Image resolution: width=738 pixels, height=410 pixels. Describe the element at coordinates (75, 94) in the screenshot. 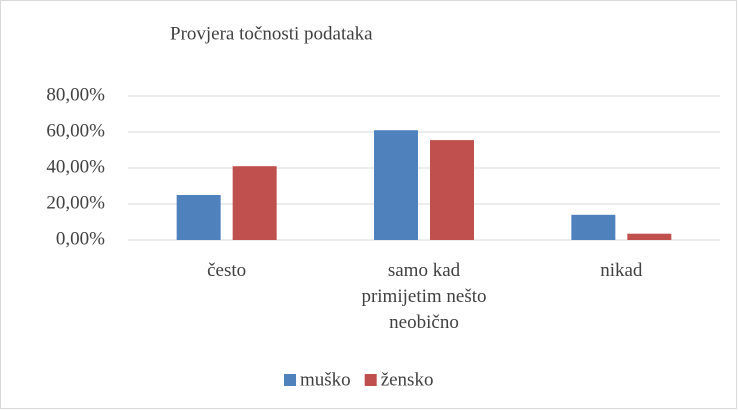

I see `y-tick-label: 80,00%` at that location.